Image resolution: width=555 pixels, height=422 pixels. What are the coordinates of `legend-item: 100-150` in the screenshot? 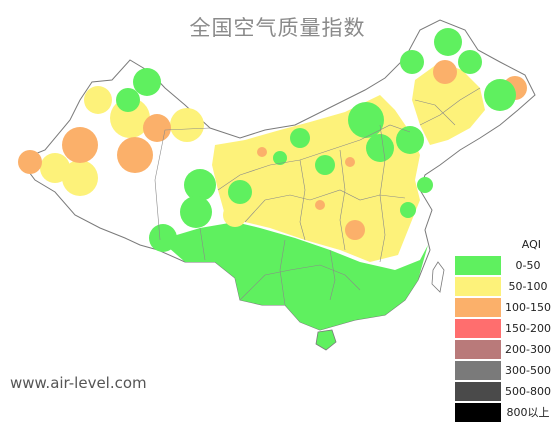 It's located at (505, 306).